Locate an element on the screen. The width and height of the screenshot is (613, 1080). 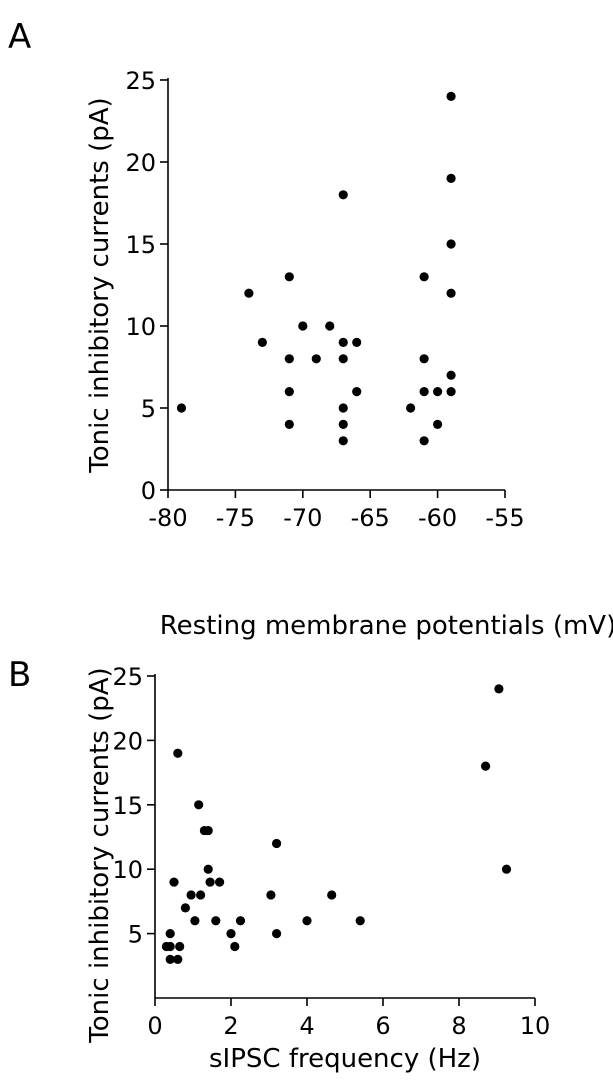
panel-b-label: B is located at coordinates (19, 675).